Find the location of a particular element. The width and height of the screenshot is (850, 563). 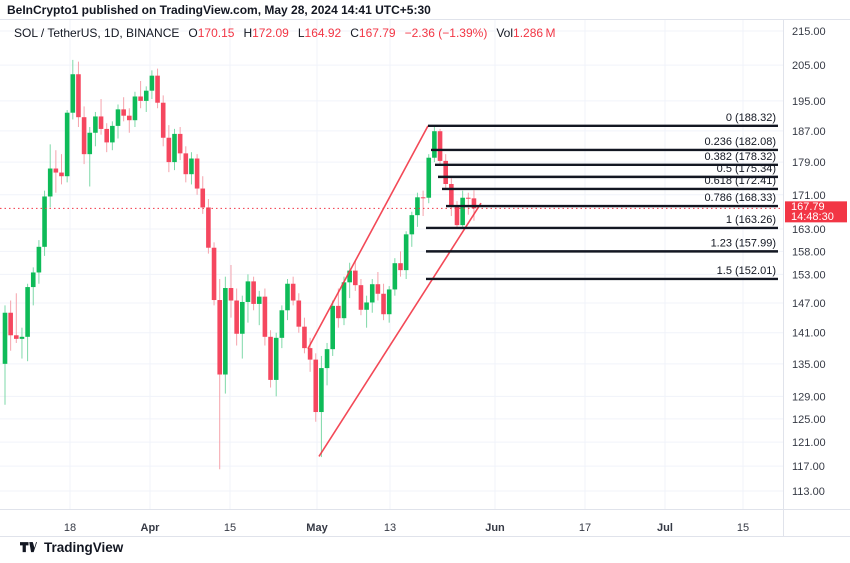

fib-level-label: 0 (188.32) is located at coordinates (751, 118).